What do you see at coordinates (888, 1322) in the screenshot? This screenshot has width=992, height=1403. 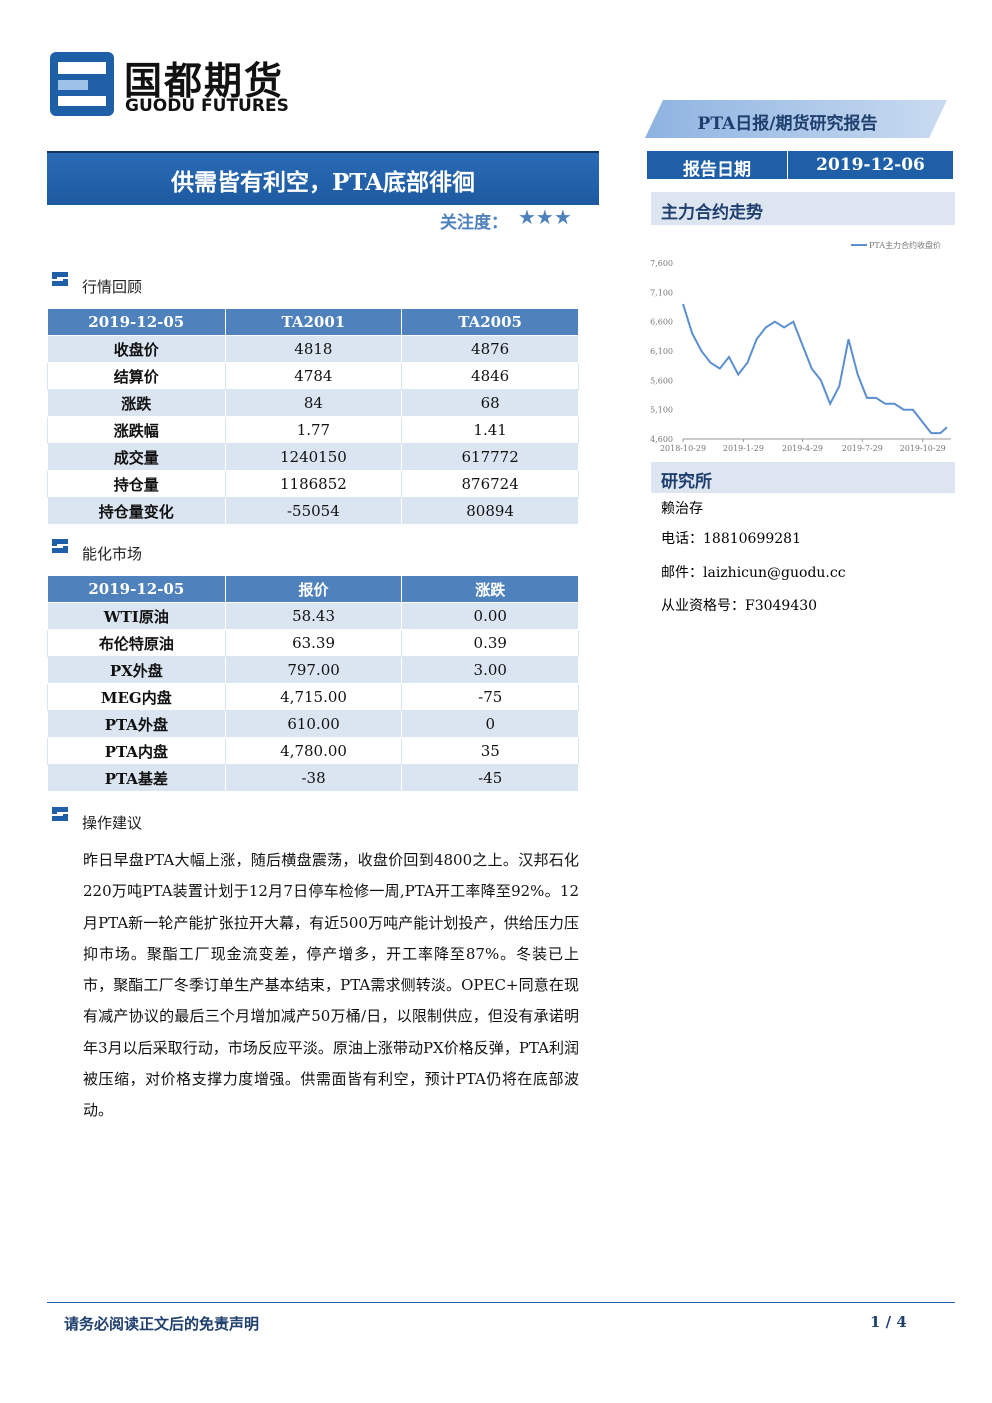 I see `page-number: 1 / 4` at bounding box center [888, 1322].